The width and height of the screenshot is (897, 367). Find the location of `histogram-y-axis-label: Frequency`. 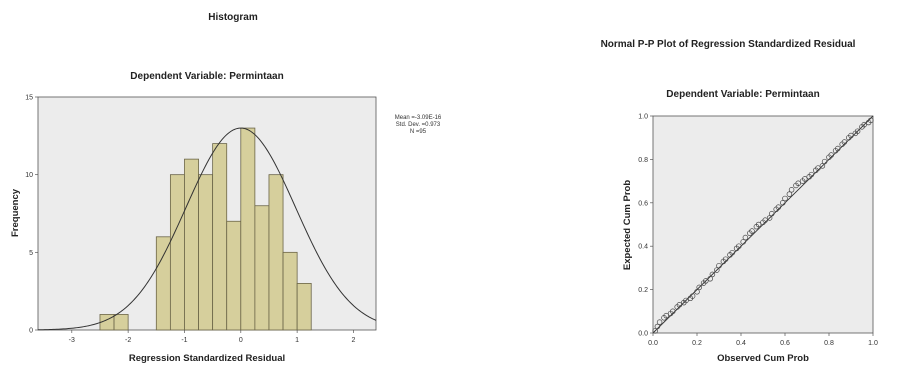

histogram-y-axis-label: Frequency is located at coordinates (15, 212).